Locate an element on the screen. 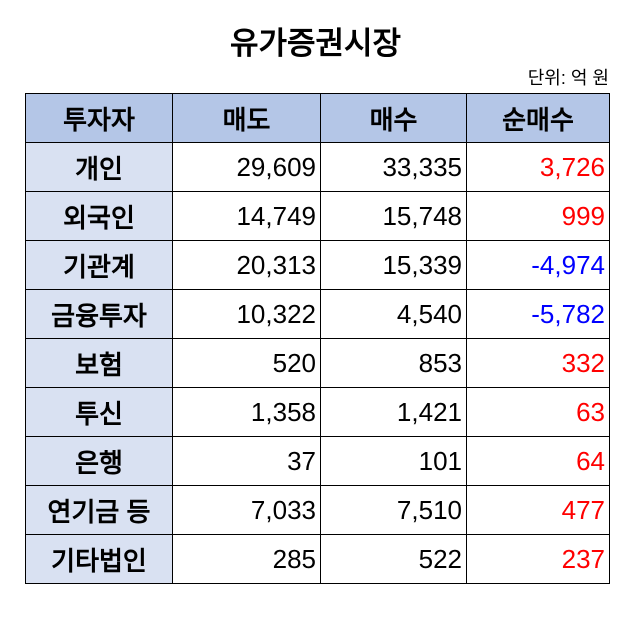  header-buy: 매수 is located at coordinates (393, 118).